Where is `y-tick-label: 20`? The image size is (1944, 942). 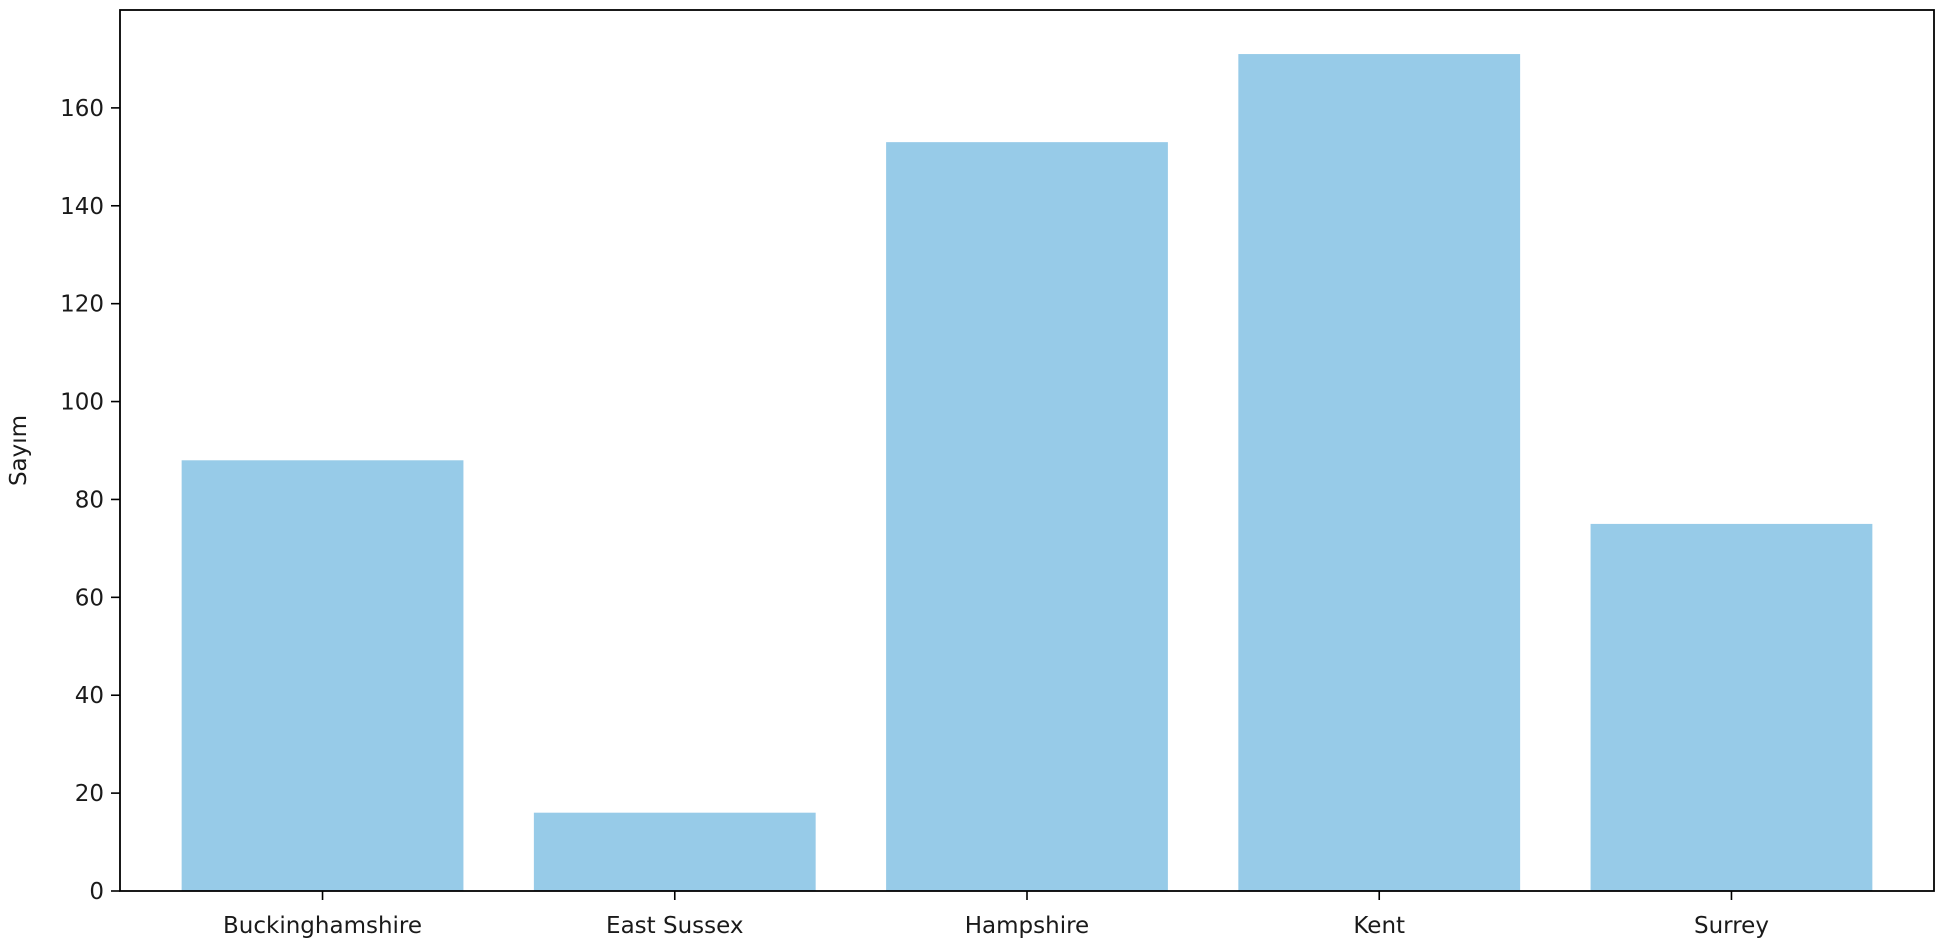
y-tick-label: 20 is located at coordinates (89, 794).